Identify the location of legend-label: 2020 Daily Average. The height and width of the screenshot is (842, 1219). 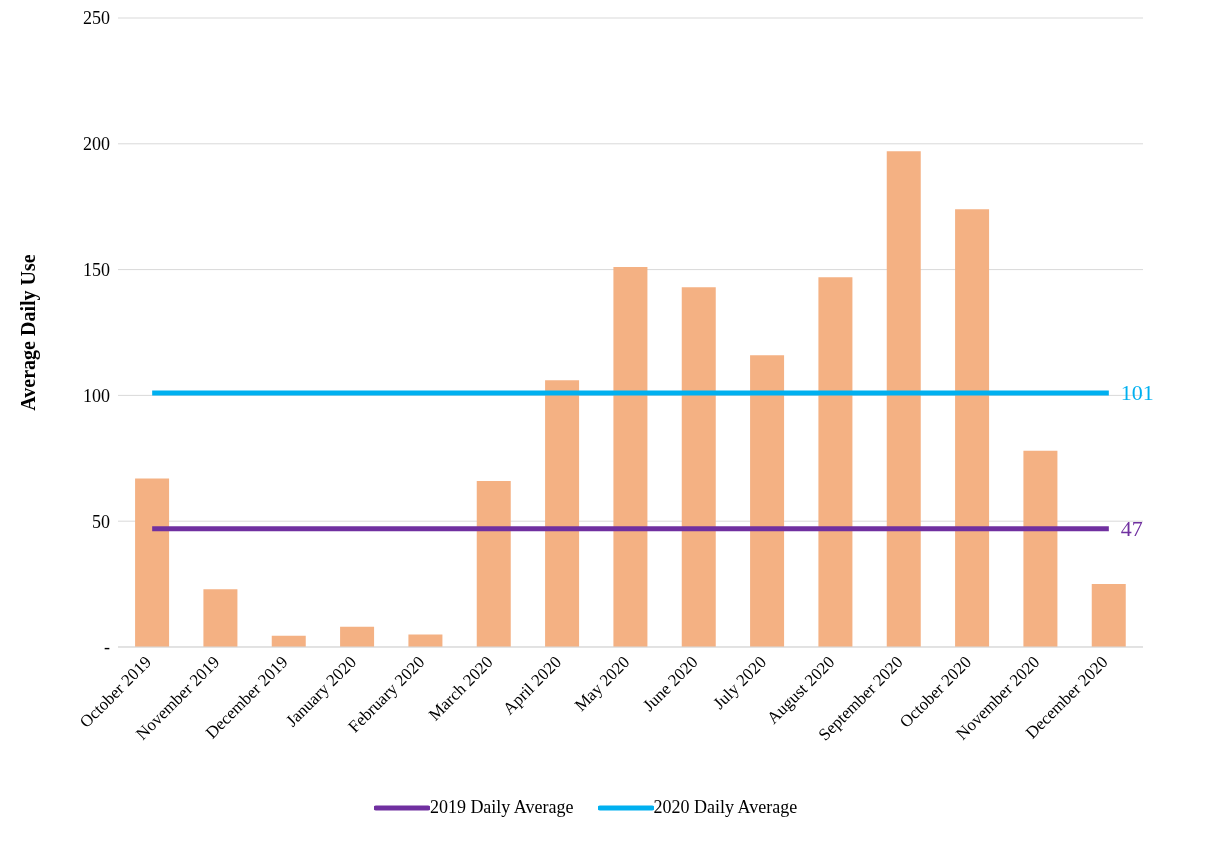
(725, 807).